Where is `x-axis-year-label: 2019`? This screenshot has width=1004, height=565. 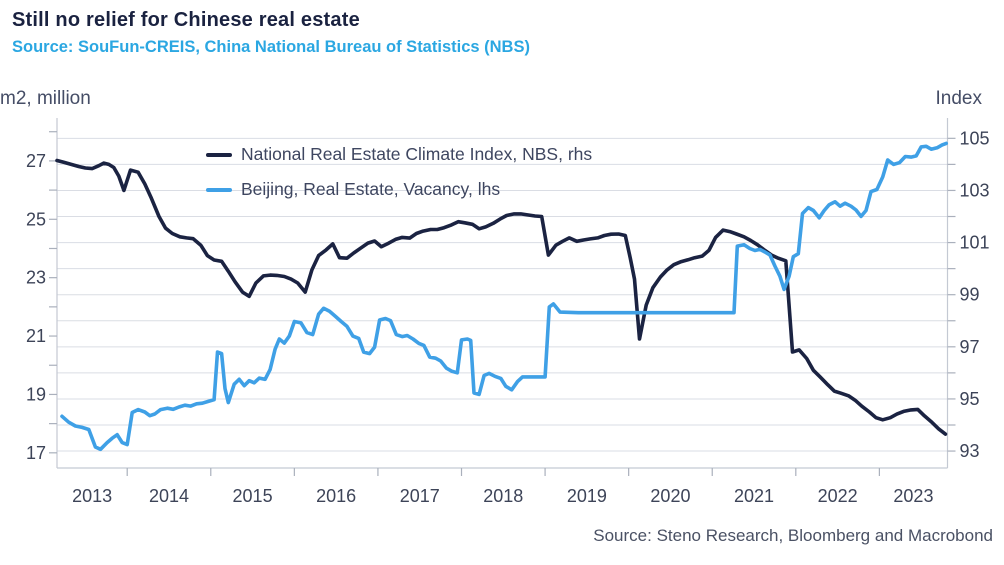 x-axis-year-label: 2019 is located at coordinates (587, 496).